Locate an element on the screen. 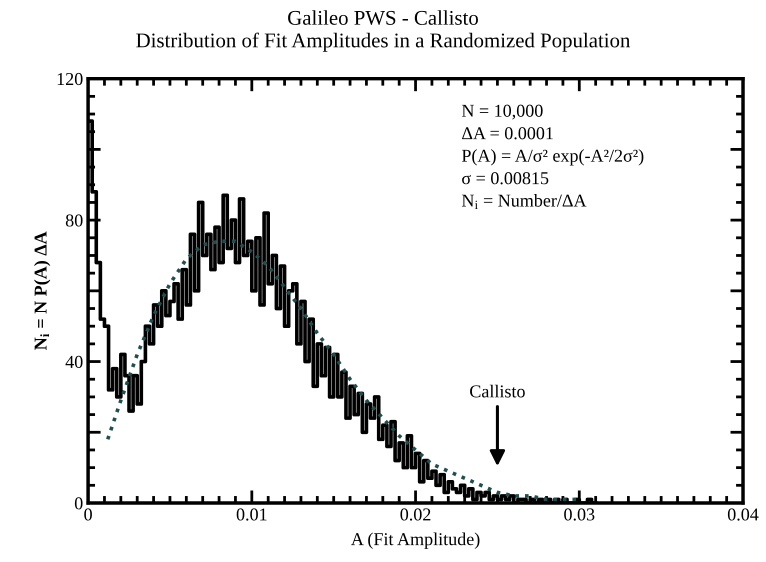 Image resolution: width=766 pixels, height=562 pixels. annotation: Callisto is located at coordinates (497, 391).